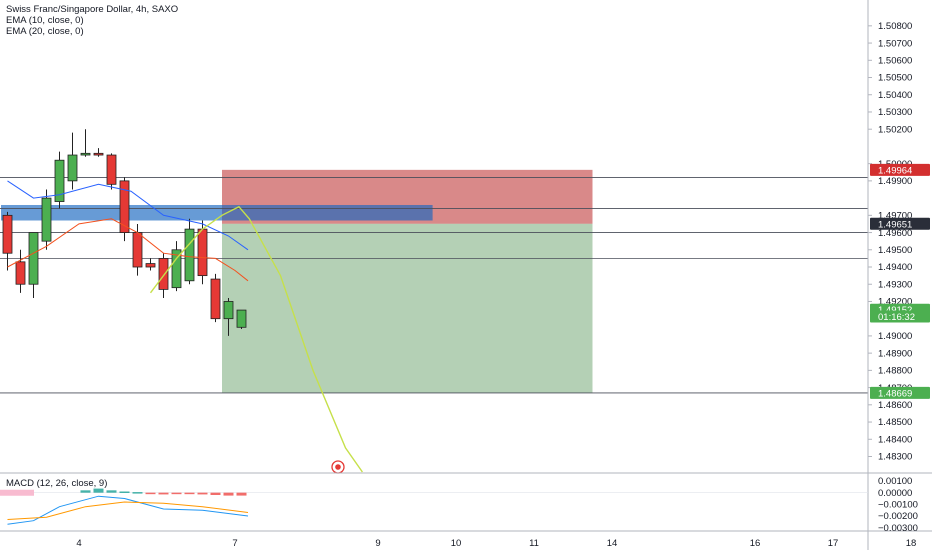 The height and width of the screenshot is (555, 932). I want to click on price-tick-label: 1.50500, so click(895, 78).